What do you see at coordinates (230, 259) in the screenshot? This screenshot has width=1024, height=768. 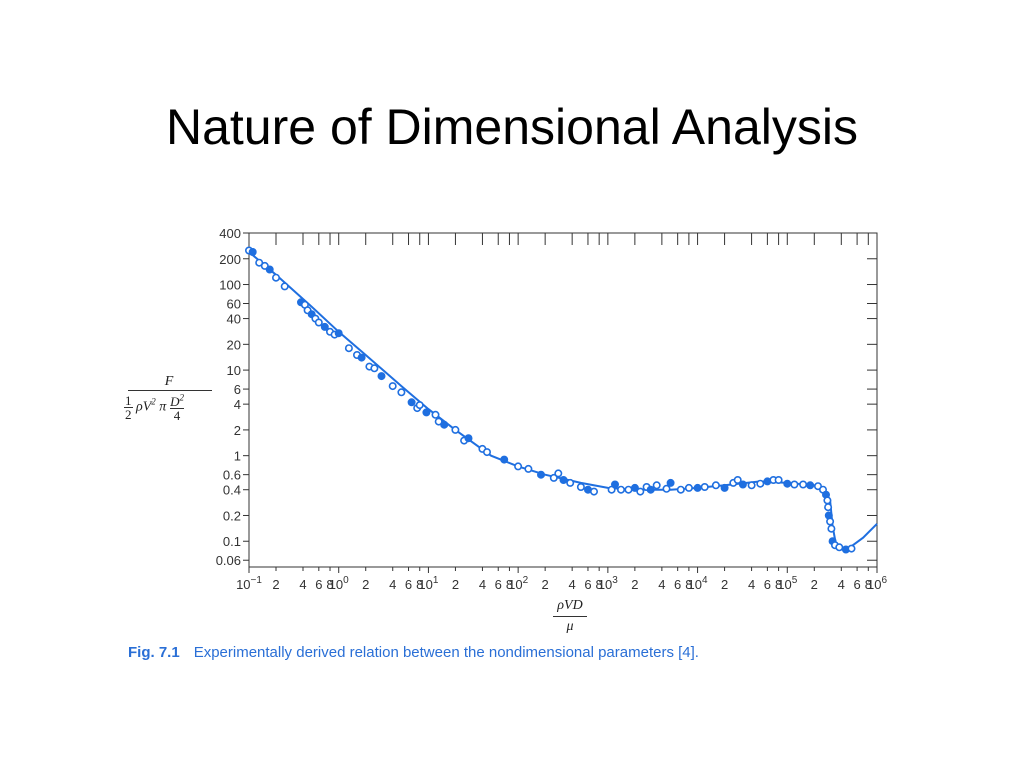 I see `y-tick-label: 200` at bounding box center [230, 259].